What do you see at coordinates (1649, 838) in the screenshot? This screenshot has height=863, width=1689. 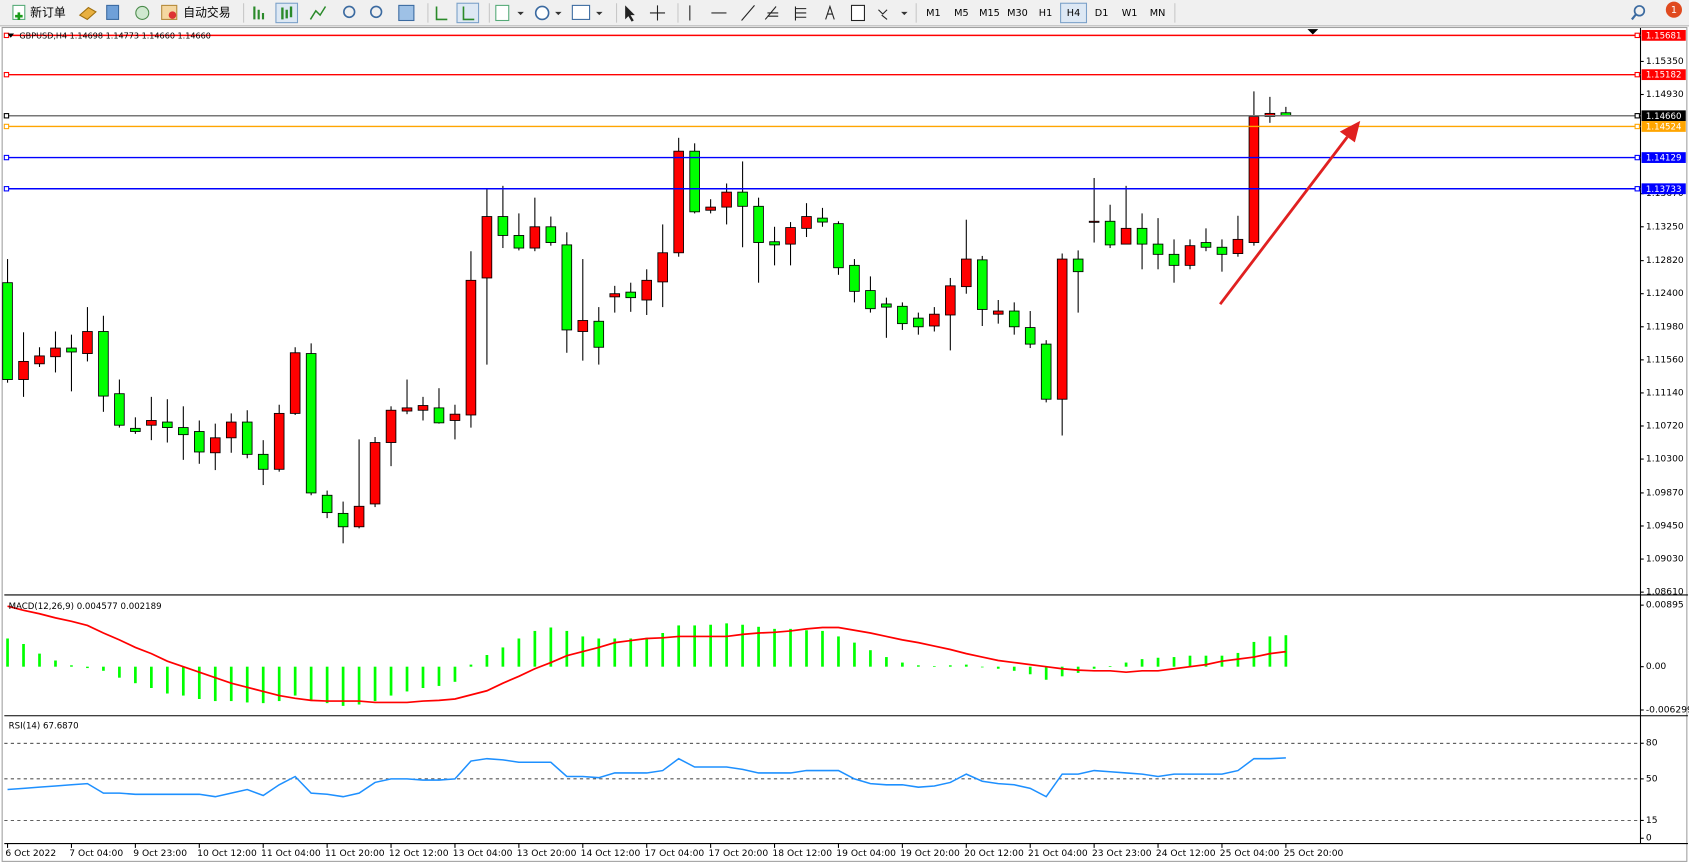 I see `y-tick-label: 0` at bounding box center [1649, 838].